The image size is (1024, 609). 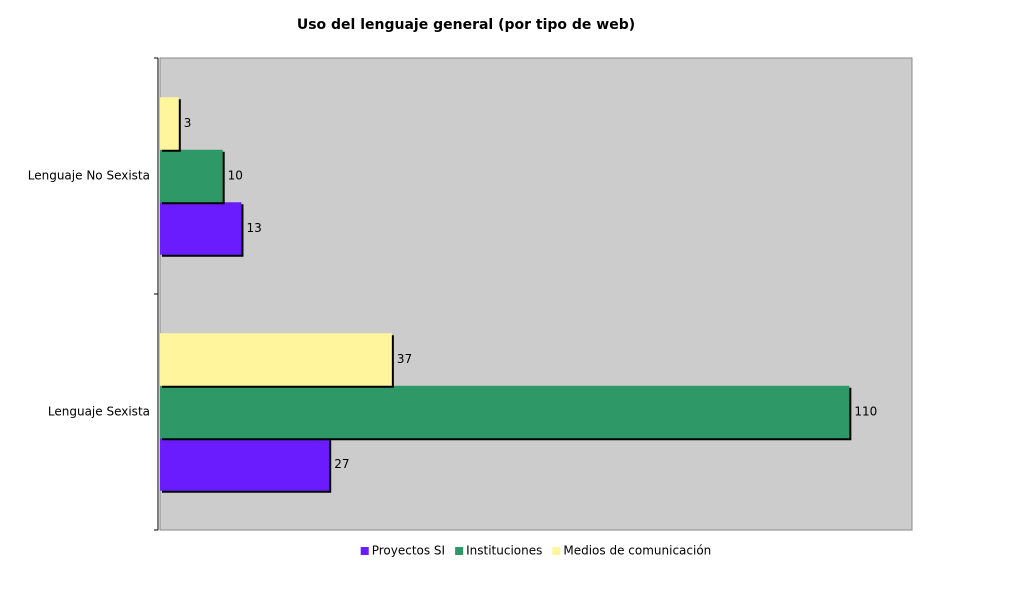 I want to click on y-tick-label: Lenguaje No Sexista, so click(x=89, y=176).